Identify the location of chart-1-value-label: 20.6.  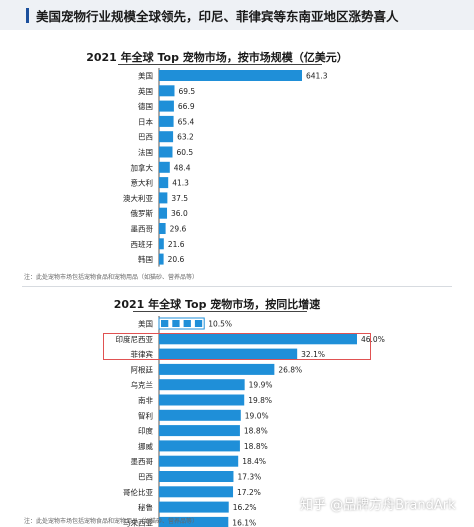
(176, 259).